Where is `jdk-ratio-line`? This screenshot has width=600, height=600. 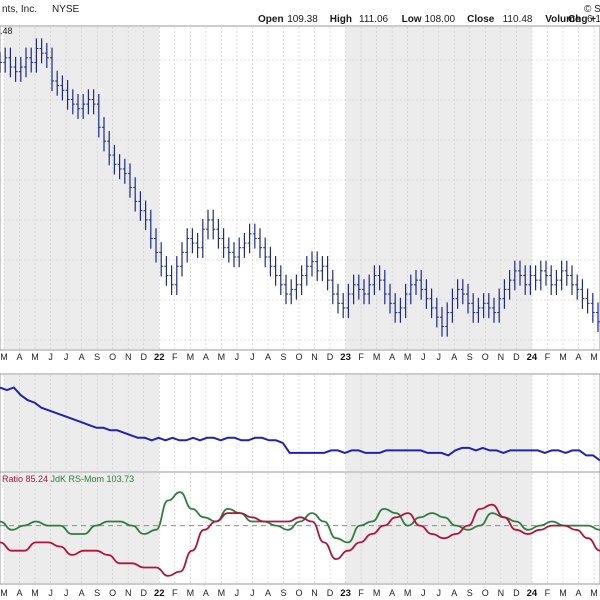
jdk-ratio-line is located at coordinates (300, 540).